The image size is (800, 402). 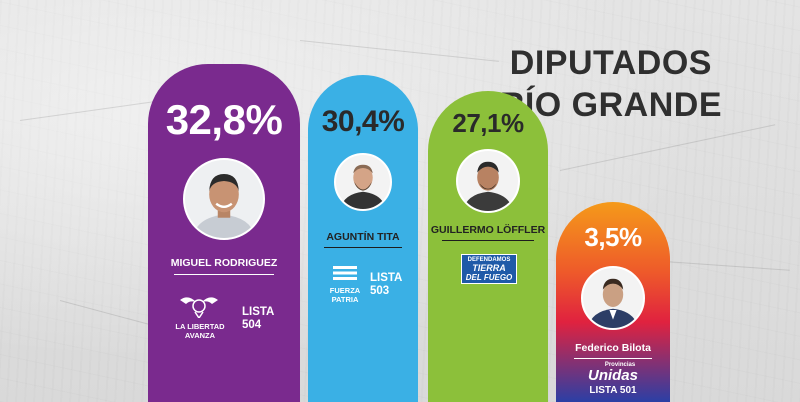 I want to click on name-guillermo-loffler: GUILLERMO LÖFFLER, so click(x=488, y=229).